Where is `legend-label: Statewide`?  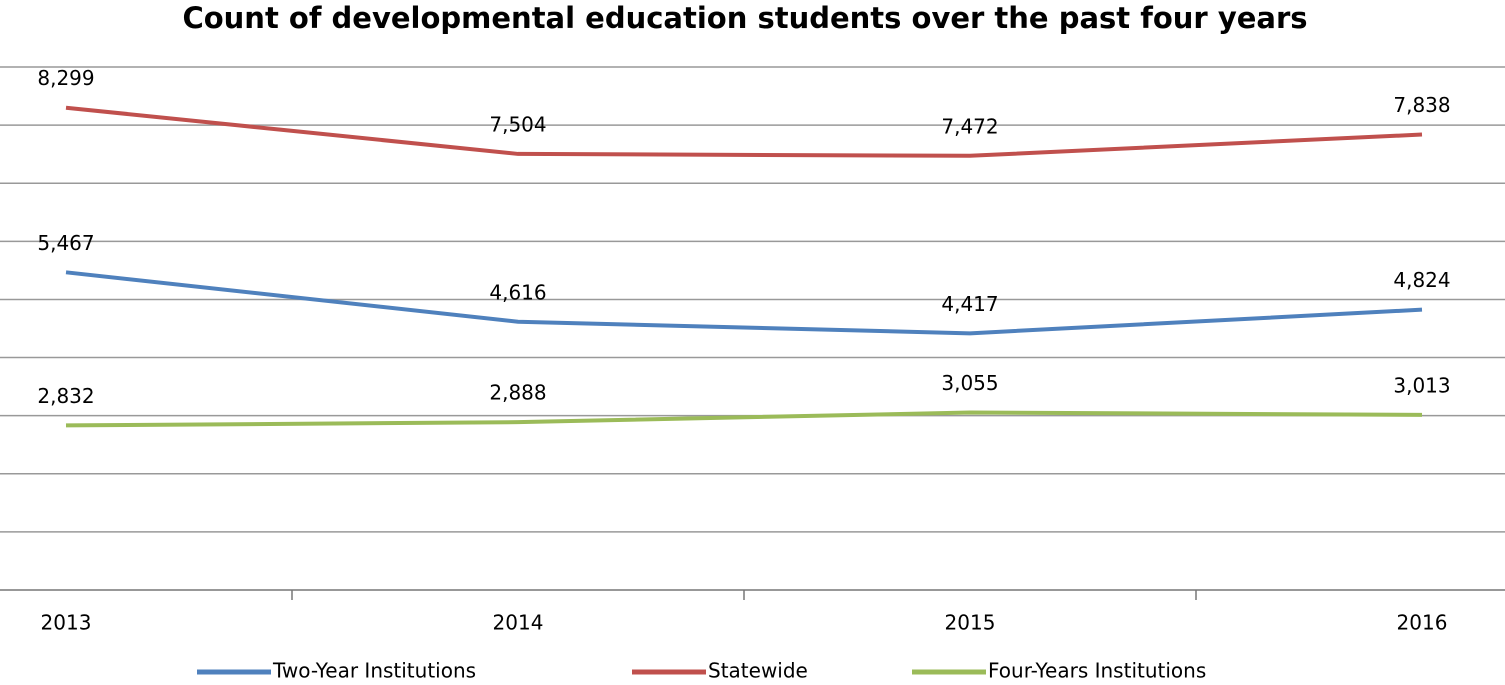
legend-label: Statewide is located at coordinates (758, 671).